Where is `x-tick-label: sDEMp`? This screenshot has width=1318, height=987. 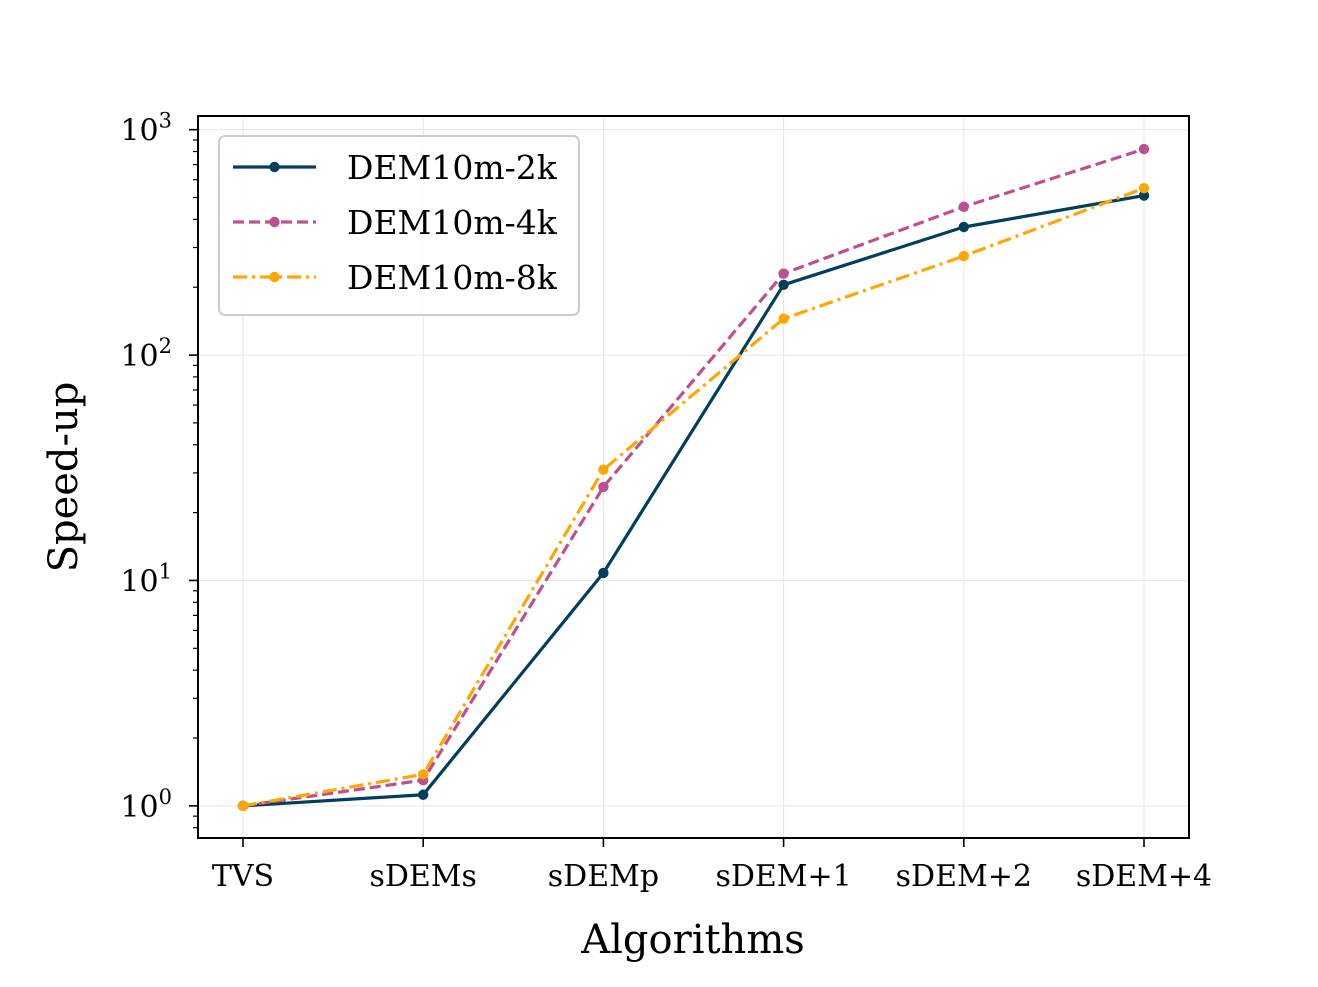 x-tick-label: sDEMp is located at coordinates (603, 876).